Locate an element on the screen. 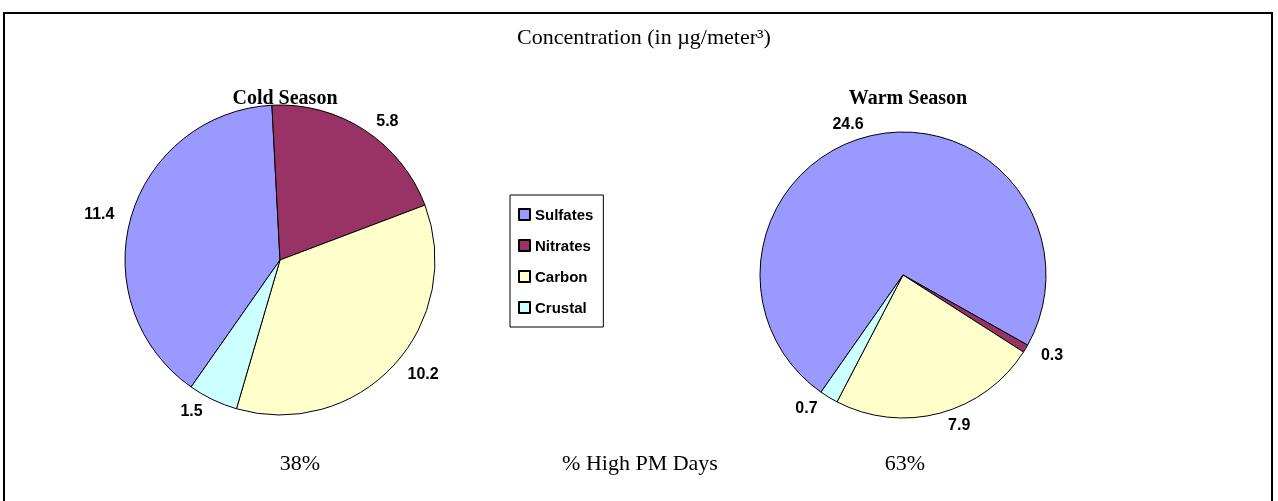 The height and width of the screenshot is (501, 1278). data-label: 0.7 is located at coordinates (806, 408).